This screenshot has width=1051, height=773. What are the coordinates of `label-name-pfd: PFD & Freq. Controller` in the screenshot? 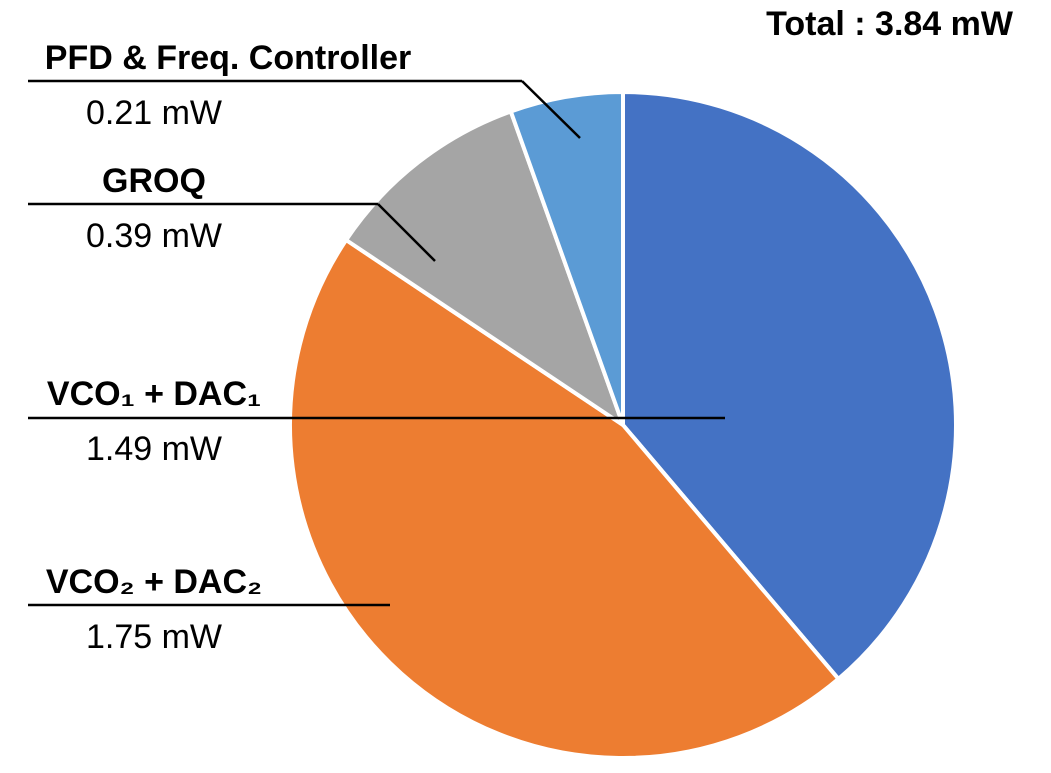 It's located at (228, 58).